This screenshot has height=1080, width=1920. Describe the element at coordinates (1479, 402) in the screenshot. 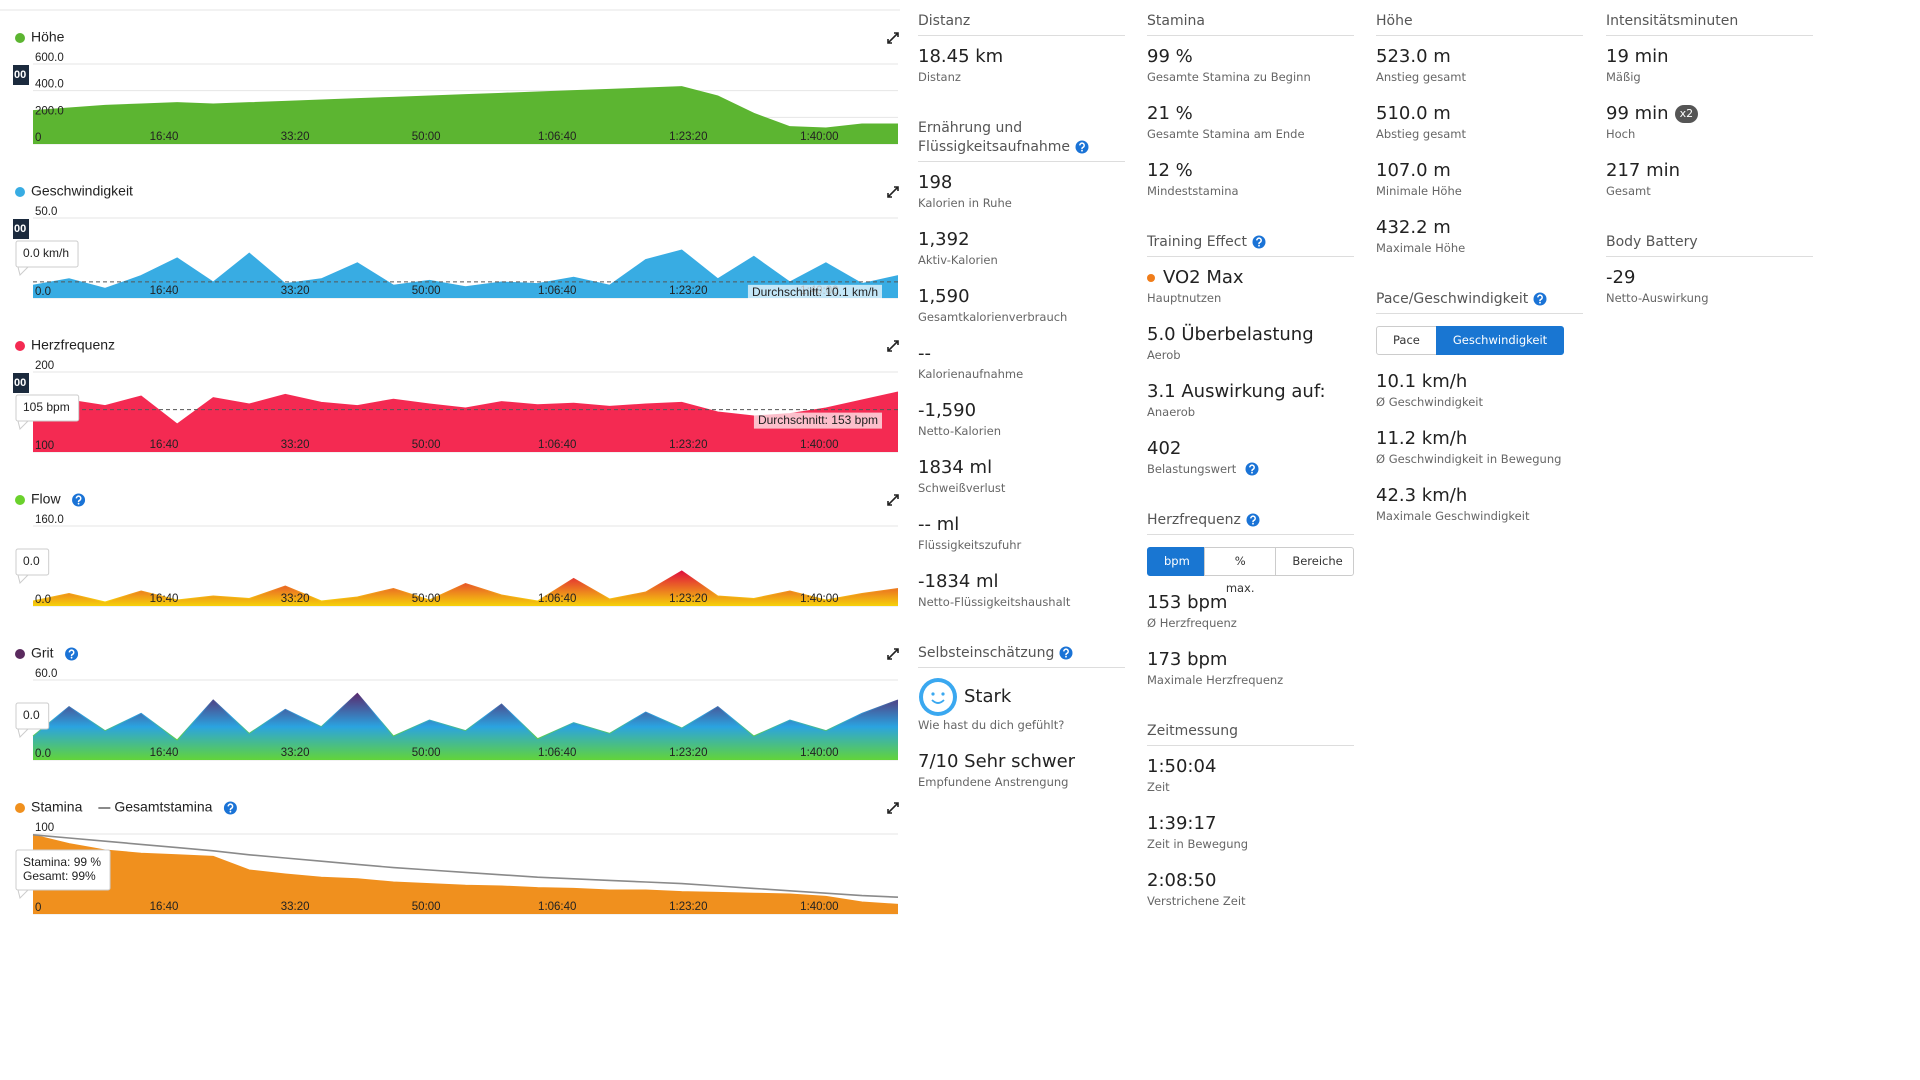

I see `stat-label: Ø Geschwindigkeit` at that location.